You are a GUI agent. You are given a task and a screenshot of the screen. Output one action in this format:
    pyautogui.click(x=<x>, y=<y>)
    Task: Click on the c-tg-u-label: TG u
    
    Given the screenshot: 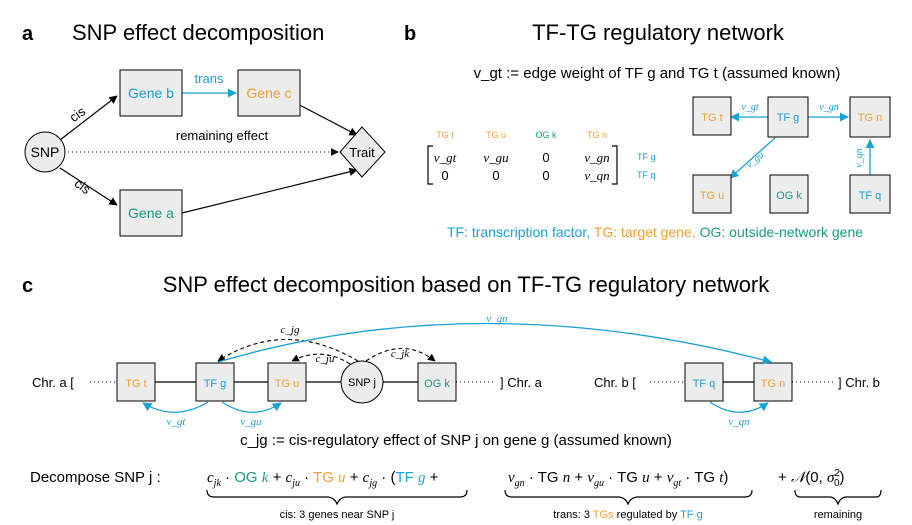 What is the action you would take?
    pyautogui.click(x=287, y=384)
    